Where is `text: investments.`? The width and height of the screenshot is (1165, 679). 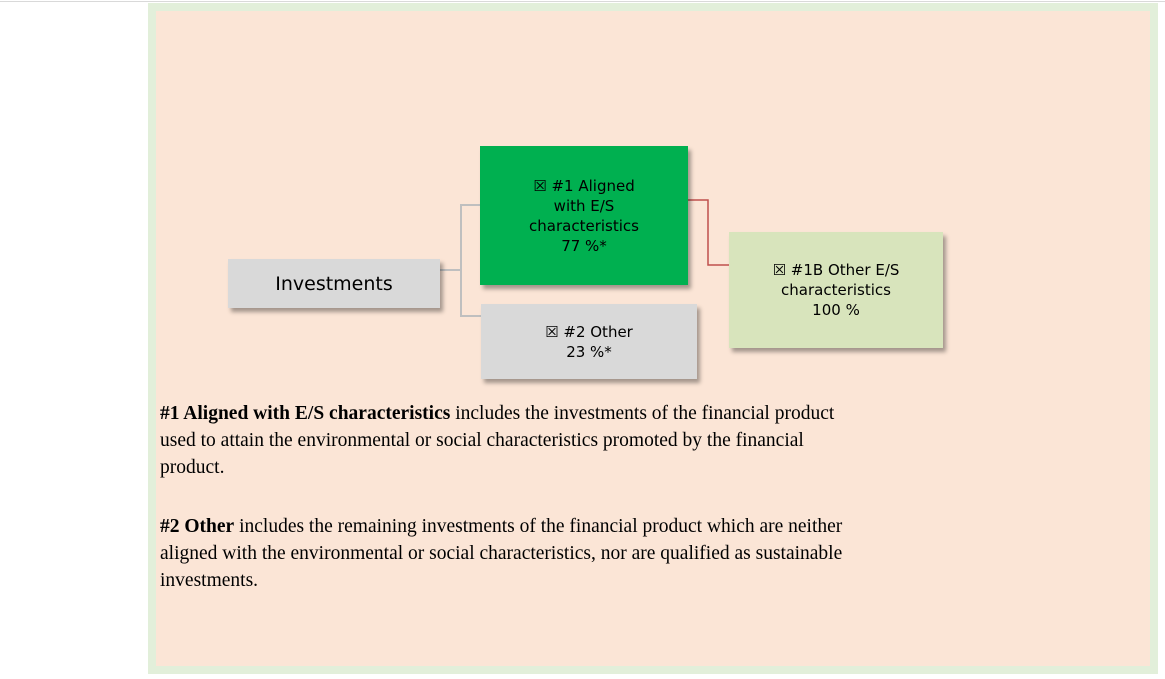 text: investments. is located at coordinates (209, 580).